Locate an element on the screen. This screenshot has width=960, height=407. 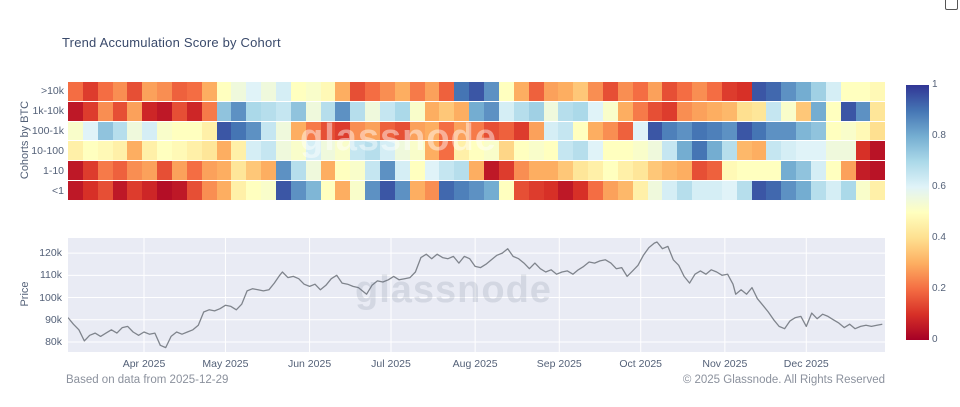
page-title: Trend Accumulation Score by Cohort is located at coordinates (171, 42).